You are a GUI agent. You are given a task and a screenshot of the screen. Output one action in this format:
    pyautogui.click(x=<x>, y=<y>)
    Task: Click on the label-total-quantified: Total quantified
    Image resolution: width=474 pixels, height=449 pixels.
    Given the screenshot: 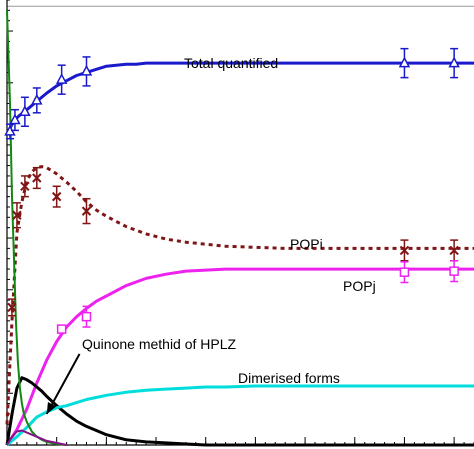 What is the action you would take?
    pyautogui.click(x=231, y=63)
    